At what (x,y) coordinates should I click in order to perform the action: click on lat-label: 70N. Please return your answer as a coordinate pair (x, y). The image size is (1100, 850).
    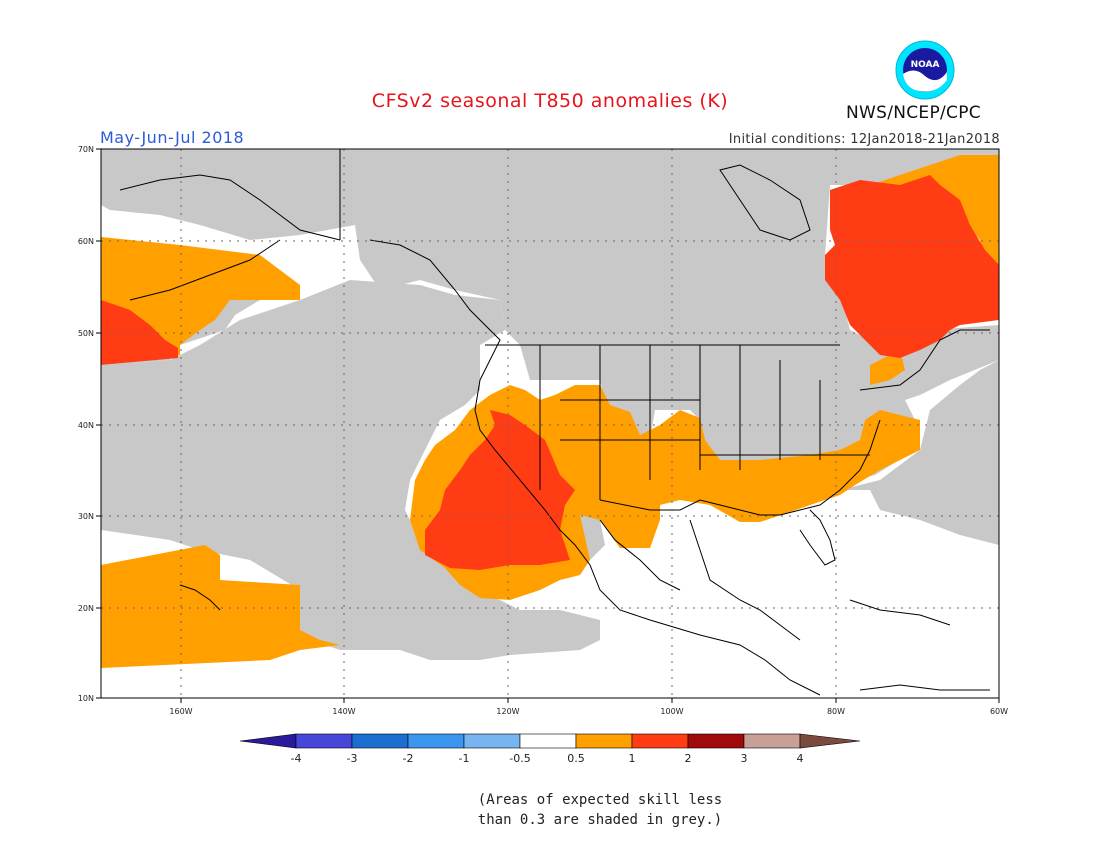
    Looking at the image, I should click on (86, 149).